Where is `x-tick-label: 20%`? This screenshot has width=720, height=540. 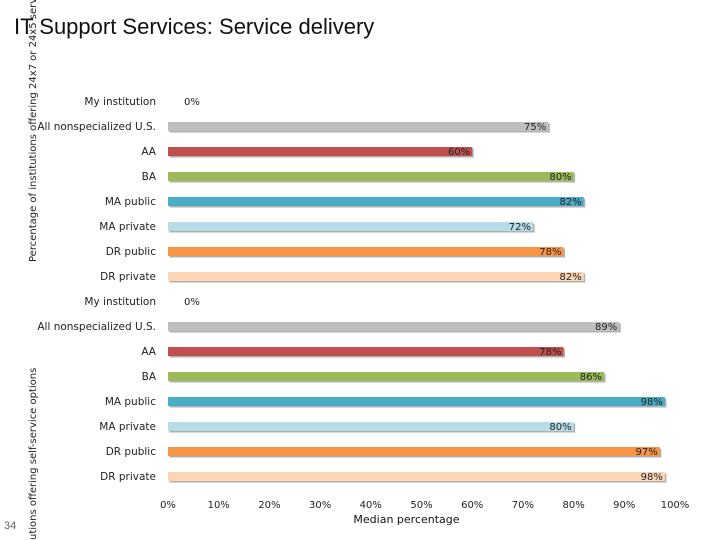 x-tick-label: 20% is located at coordinates (269, 505).